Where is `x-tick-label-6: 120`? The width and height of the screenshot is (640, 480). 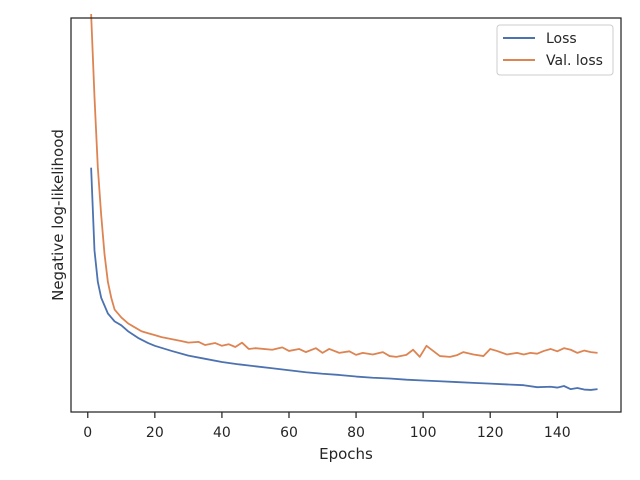 x-tick-label-6: 120 is located at coordinates (490, 433).